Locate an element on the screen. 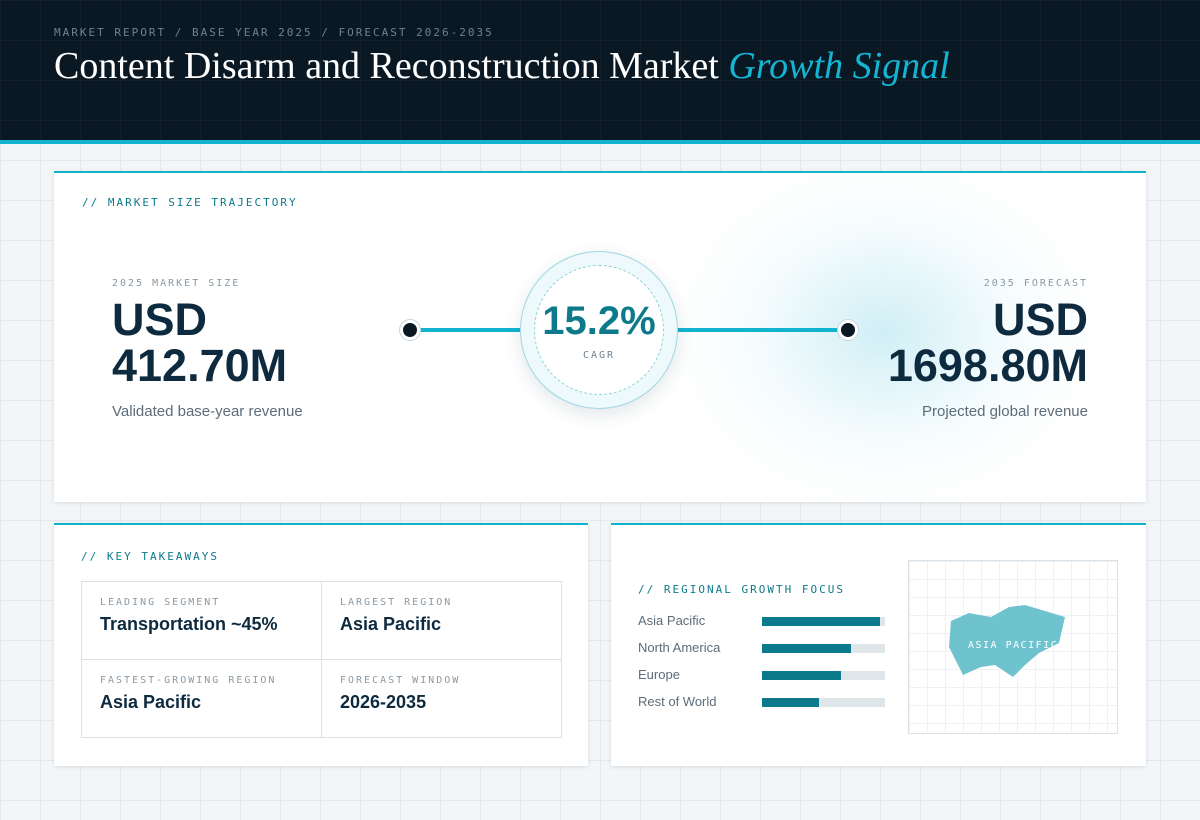 The image size is (1200, 820). region-map: ASIA PACIFIC is located at coordinates (1013, 647).